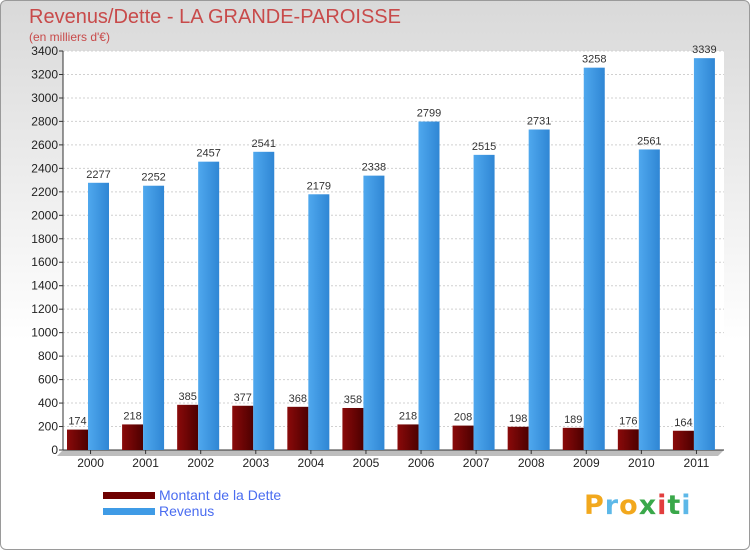 This screenshot has height=550, width=750. What do you see at coordinates (641, 463) in the screenshot?
I see `x-tick-label: 2010` at bounding box center [641, 463].